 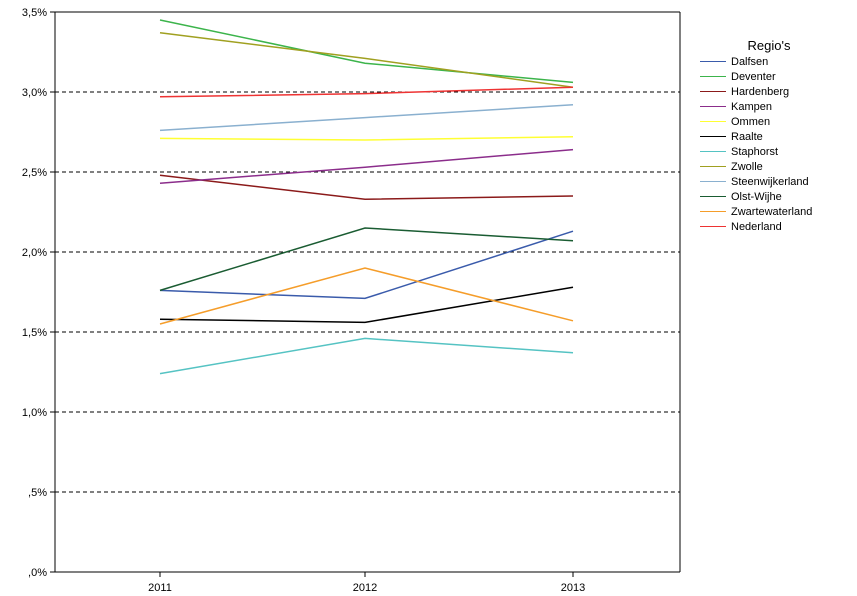 What do you see at coordinates (751, 106) in the screenshot?
I see `legend-label: Kampen` at bounding box center [751, 106].